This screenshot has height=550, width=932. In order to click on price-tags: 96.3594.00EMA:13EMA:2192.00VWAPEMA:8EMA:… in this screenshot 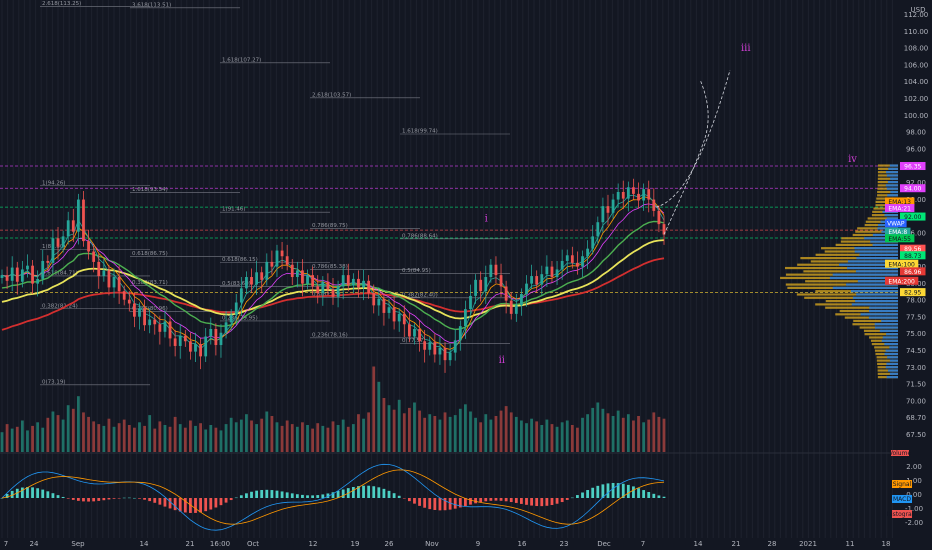, I will do `click(905, 229)`.